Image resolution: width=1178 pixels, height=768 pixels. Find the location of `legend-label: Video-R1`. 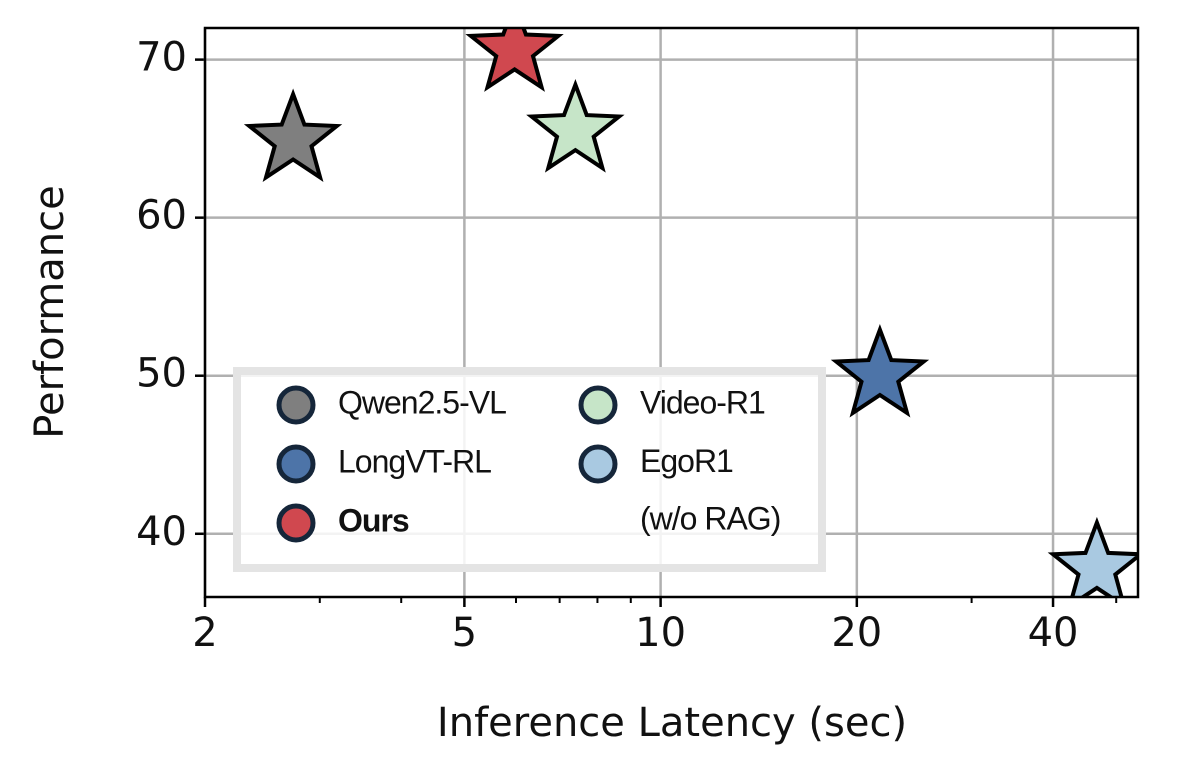

legend-label: Video-R1 is located at coordinates (702, 402).